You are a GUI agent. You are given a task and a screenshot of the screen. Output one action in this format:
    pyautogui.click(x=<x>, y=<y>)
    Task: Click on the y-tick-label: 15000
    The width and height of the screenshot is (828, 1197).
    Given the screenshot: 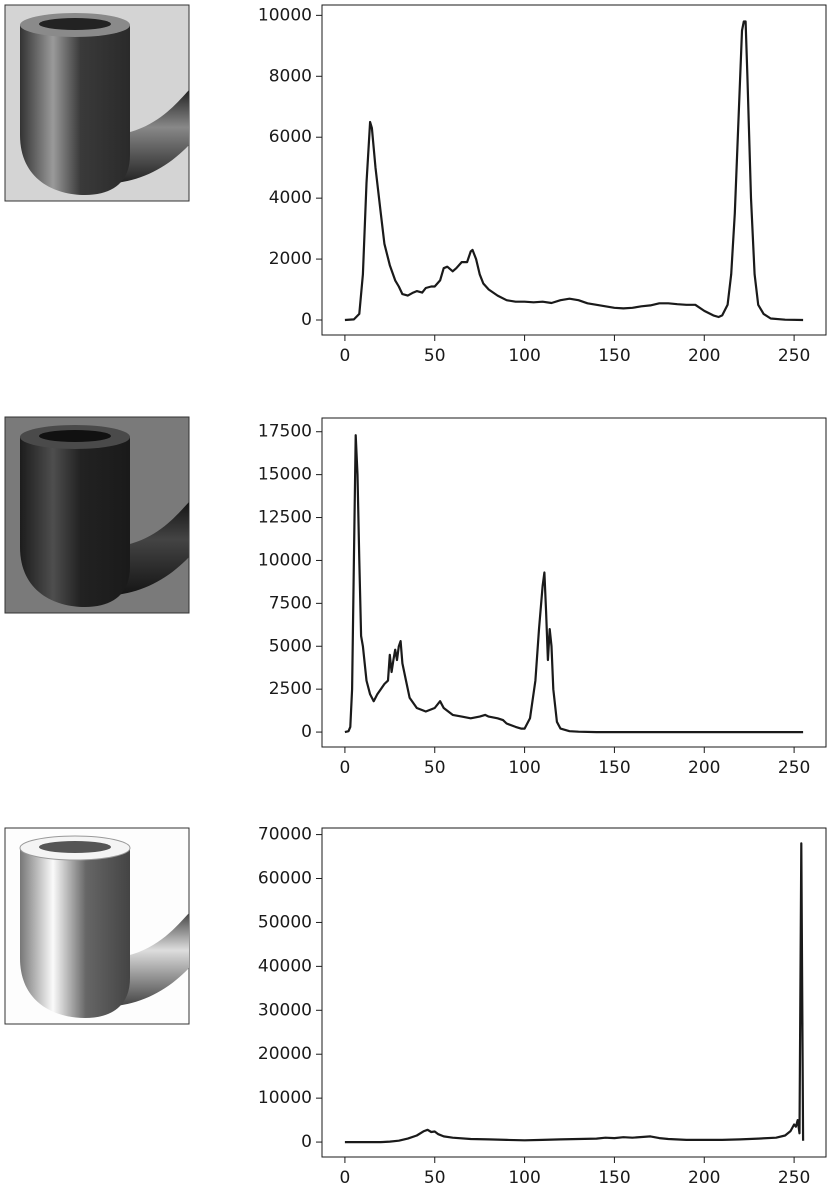 What is the action you would take?
    pyautogui.click(x=285, y=475)
    